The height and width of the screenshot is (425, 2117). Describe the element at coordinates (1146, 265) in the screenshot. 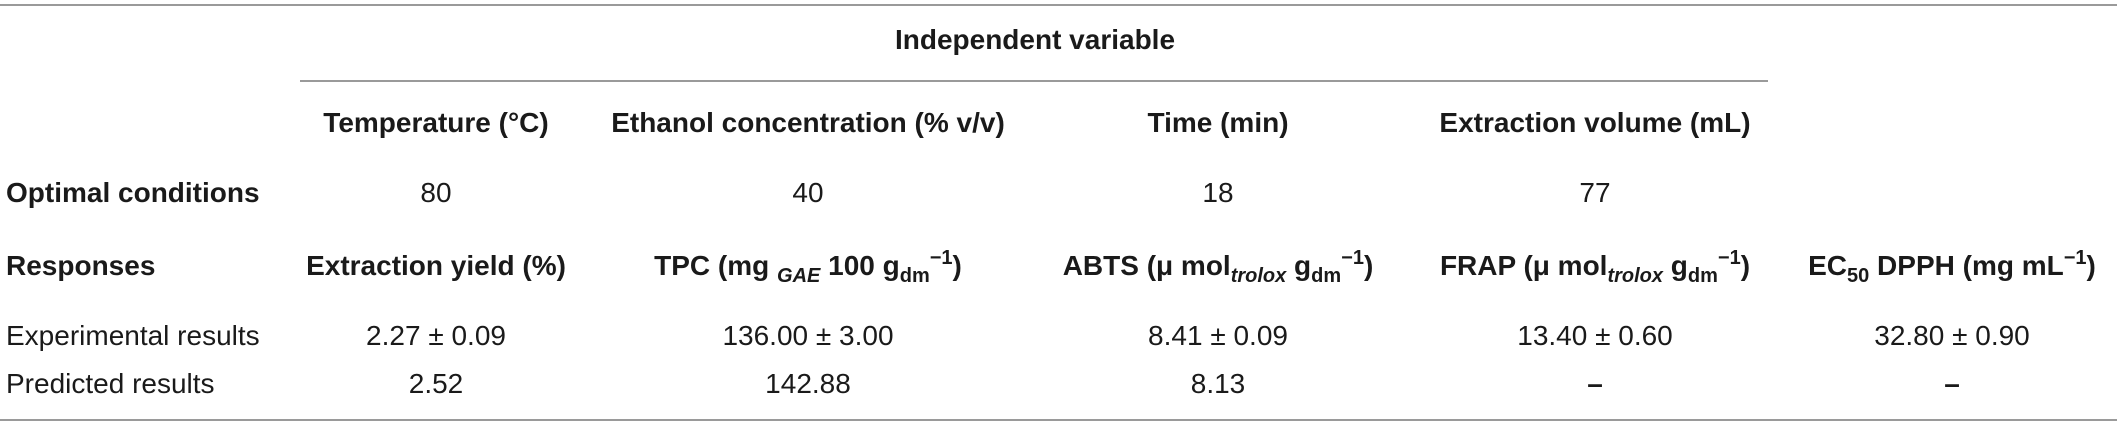

I see `abts-prefix: ABTS (μ mol` at that location.